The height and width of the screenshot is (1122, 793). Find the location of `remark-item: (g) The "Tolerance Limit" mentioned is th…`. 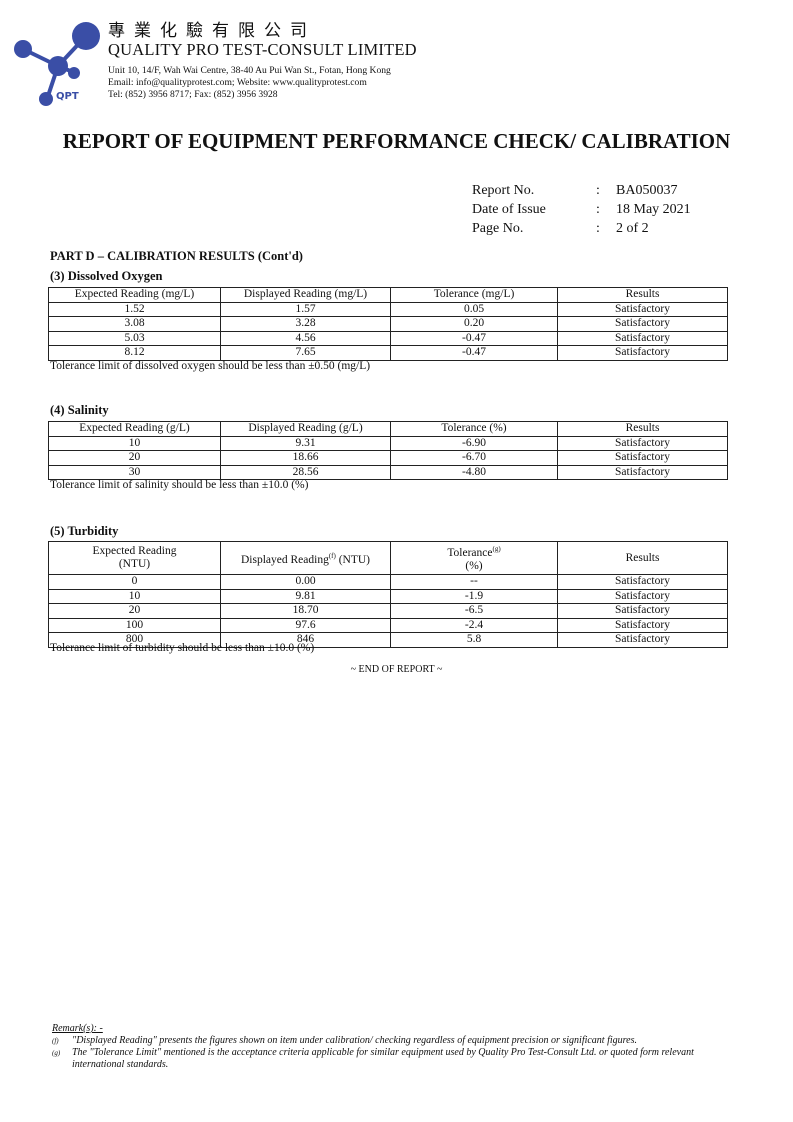

remark-item: (g) The "Tolerance Limit" mentioned is th… is located at coordinates (392, 1059).